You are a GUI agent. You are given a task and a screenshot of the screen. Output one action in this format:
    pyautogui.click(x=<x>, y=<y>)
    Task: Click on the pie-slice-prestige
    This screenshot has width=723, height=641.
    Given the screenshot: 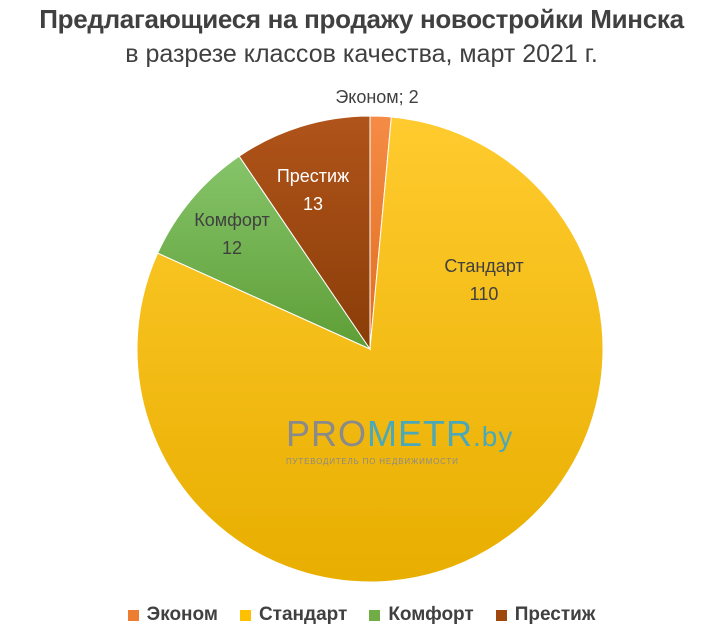 What is the action you would take?
    pyautogui.click(x=304, y=233)
    